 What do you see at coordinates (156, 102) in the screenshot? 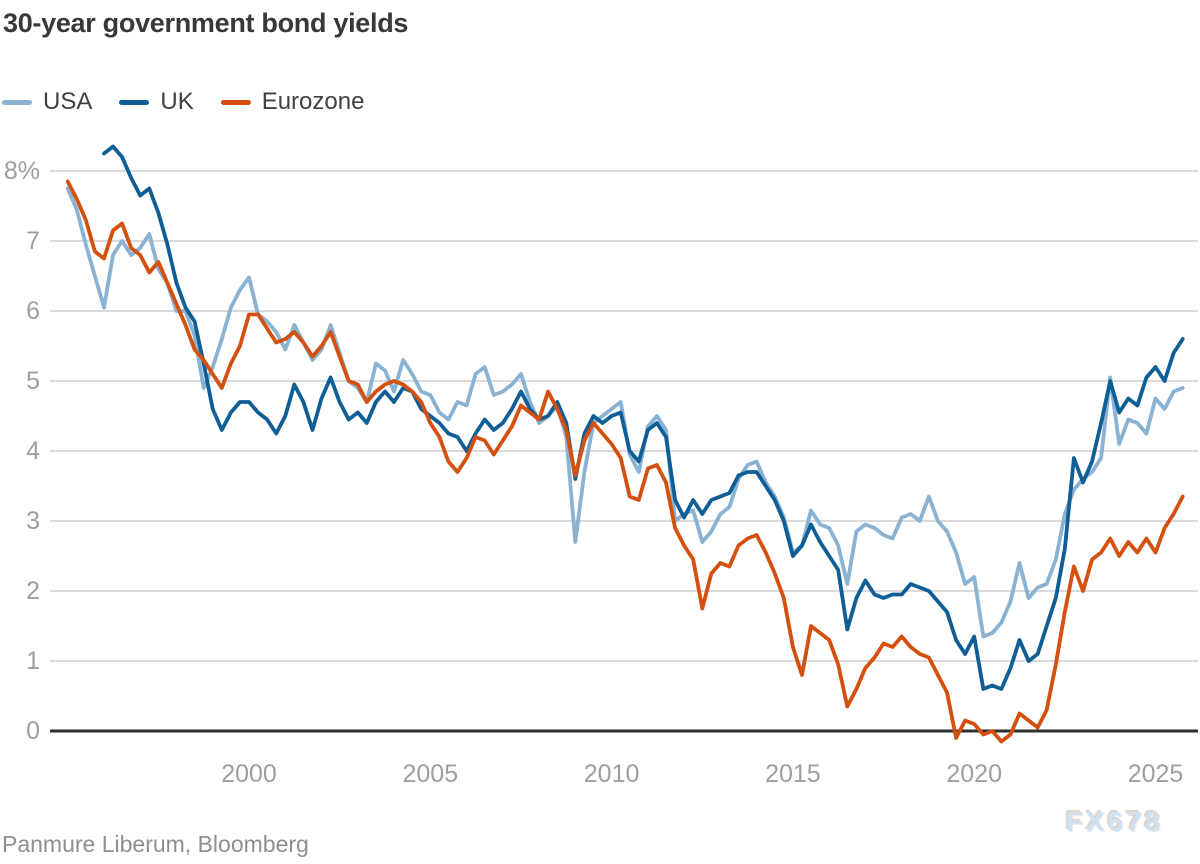
I see `legend-item-uk: UK` at bounding box center [156, 102].